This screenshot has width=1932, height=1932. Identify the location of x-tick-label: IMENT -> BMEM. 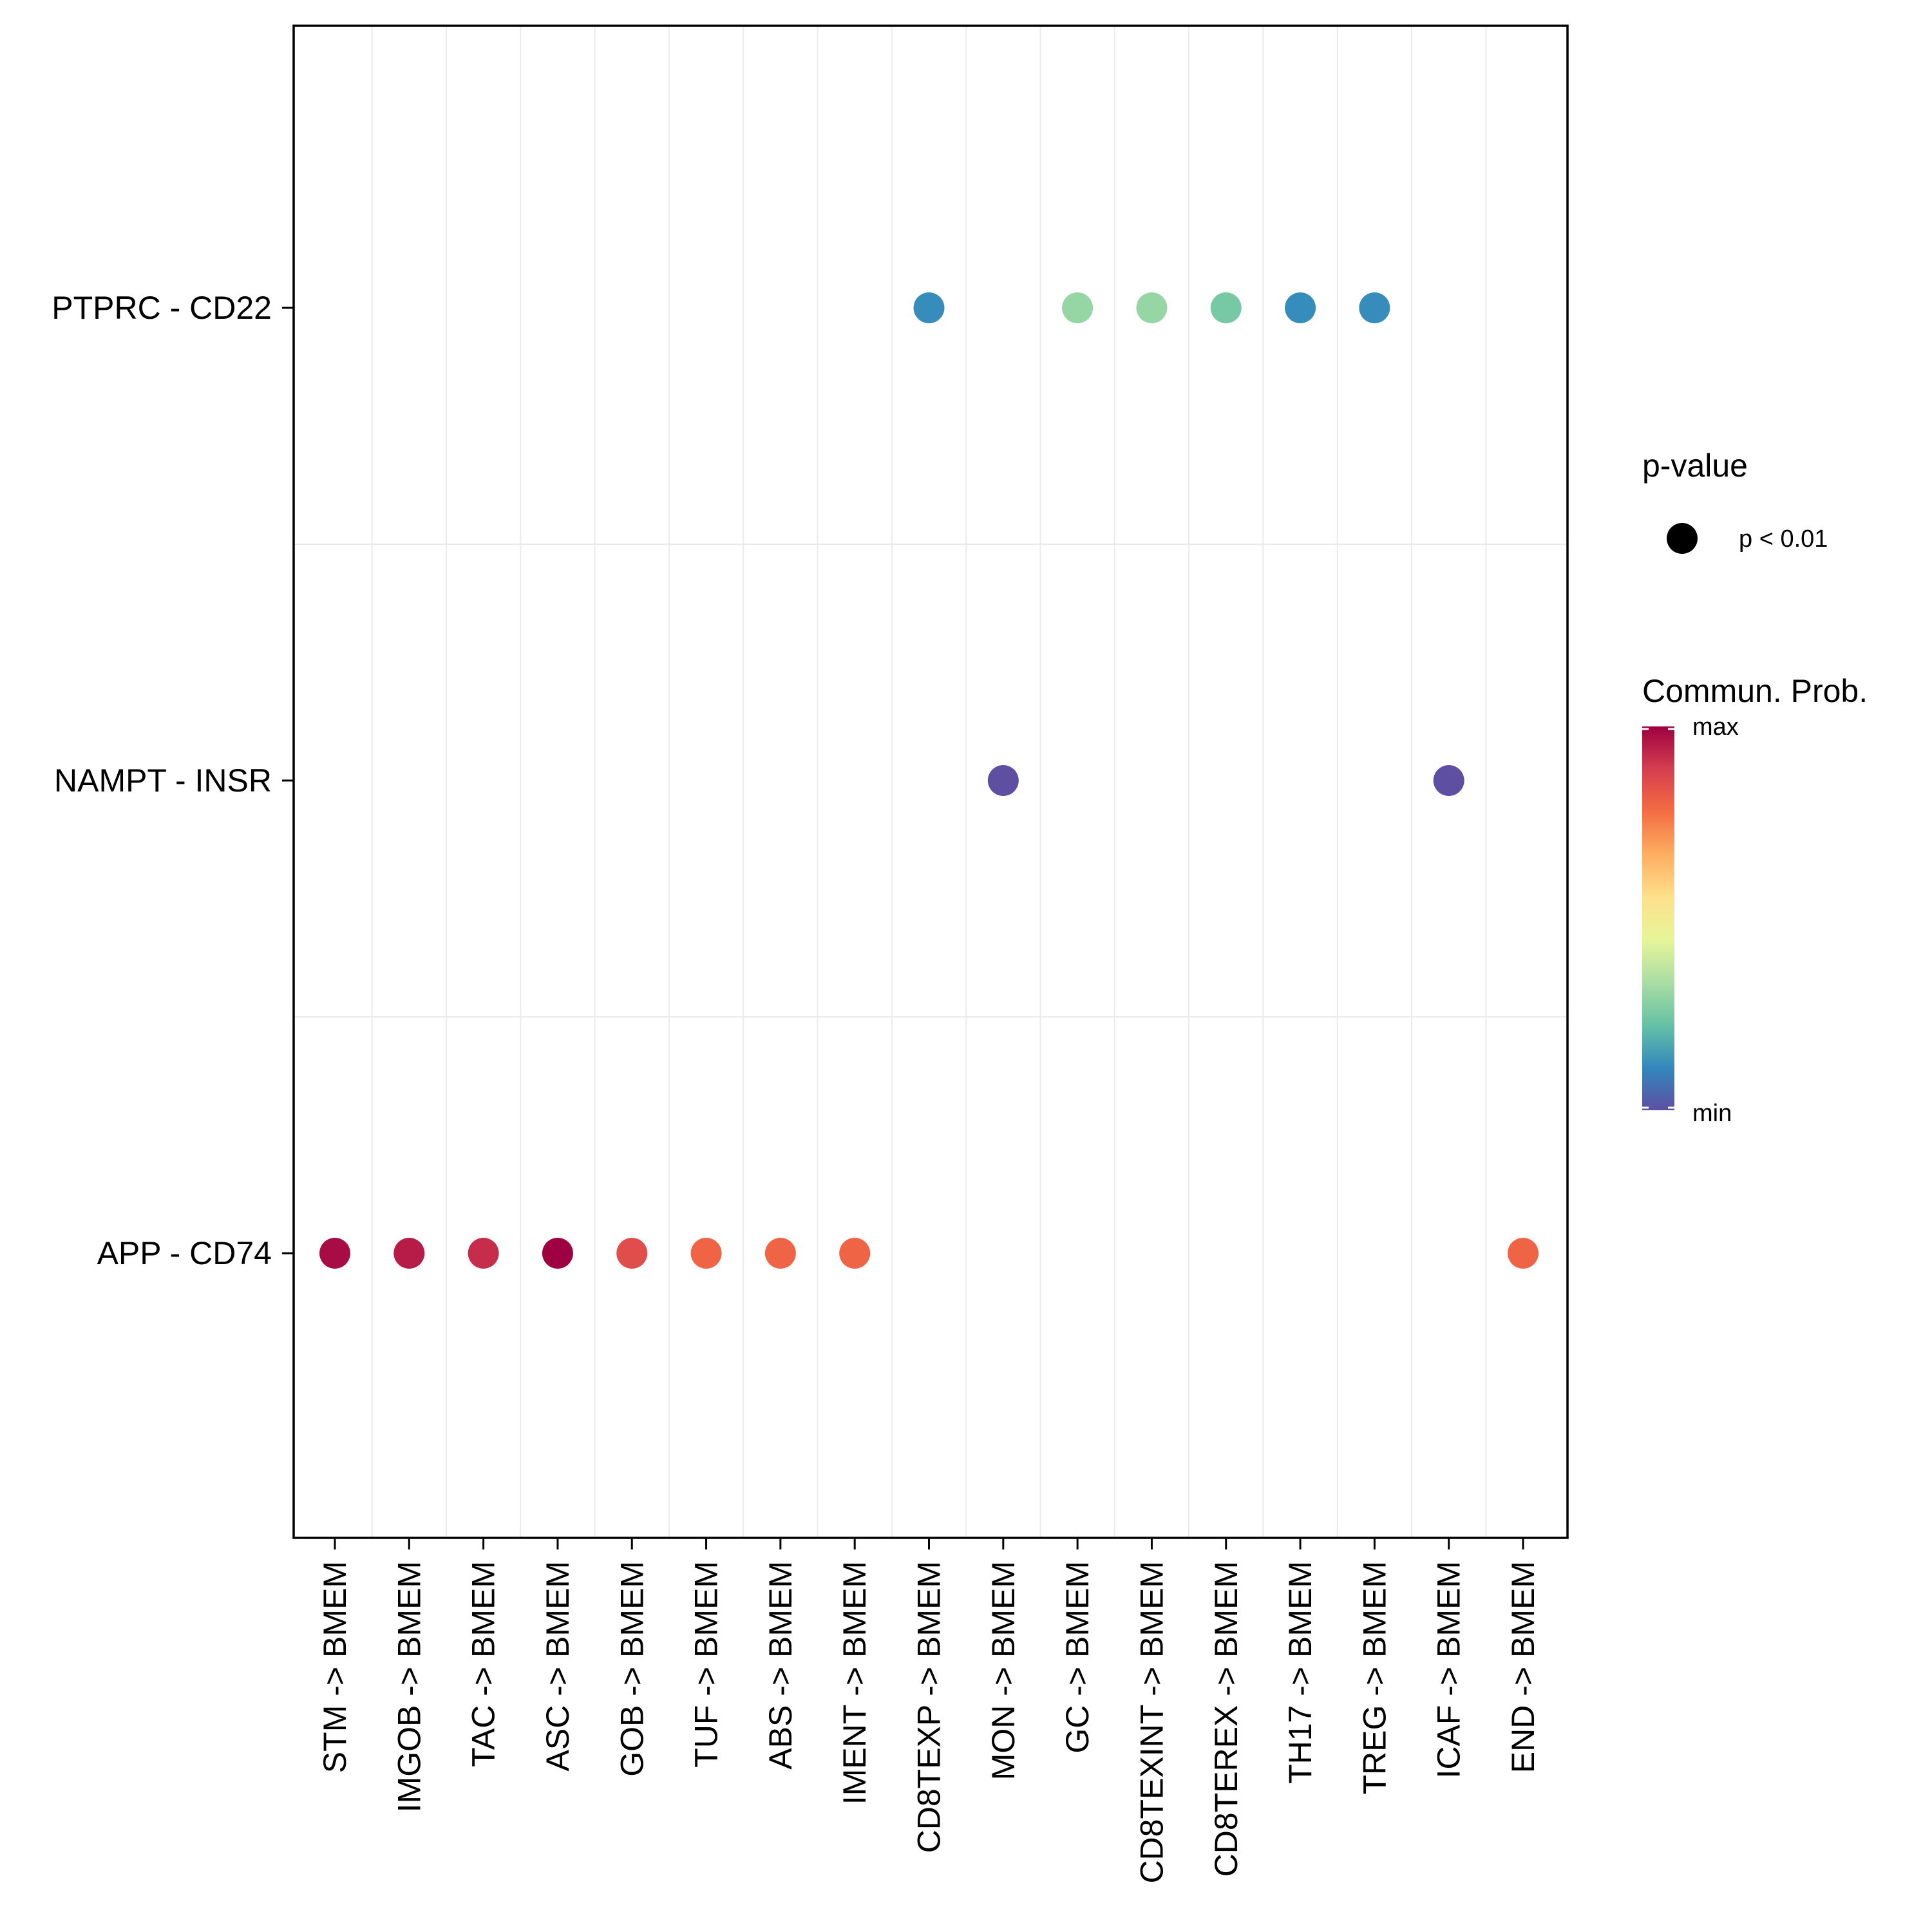
(855, 1682).